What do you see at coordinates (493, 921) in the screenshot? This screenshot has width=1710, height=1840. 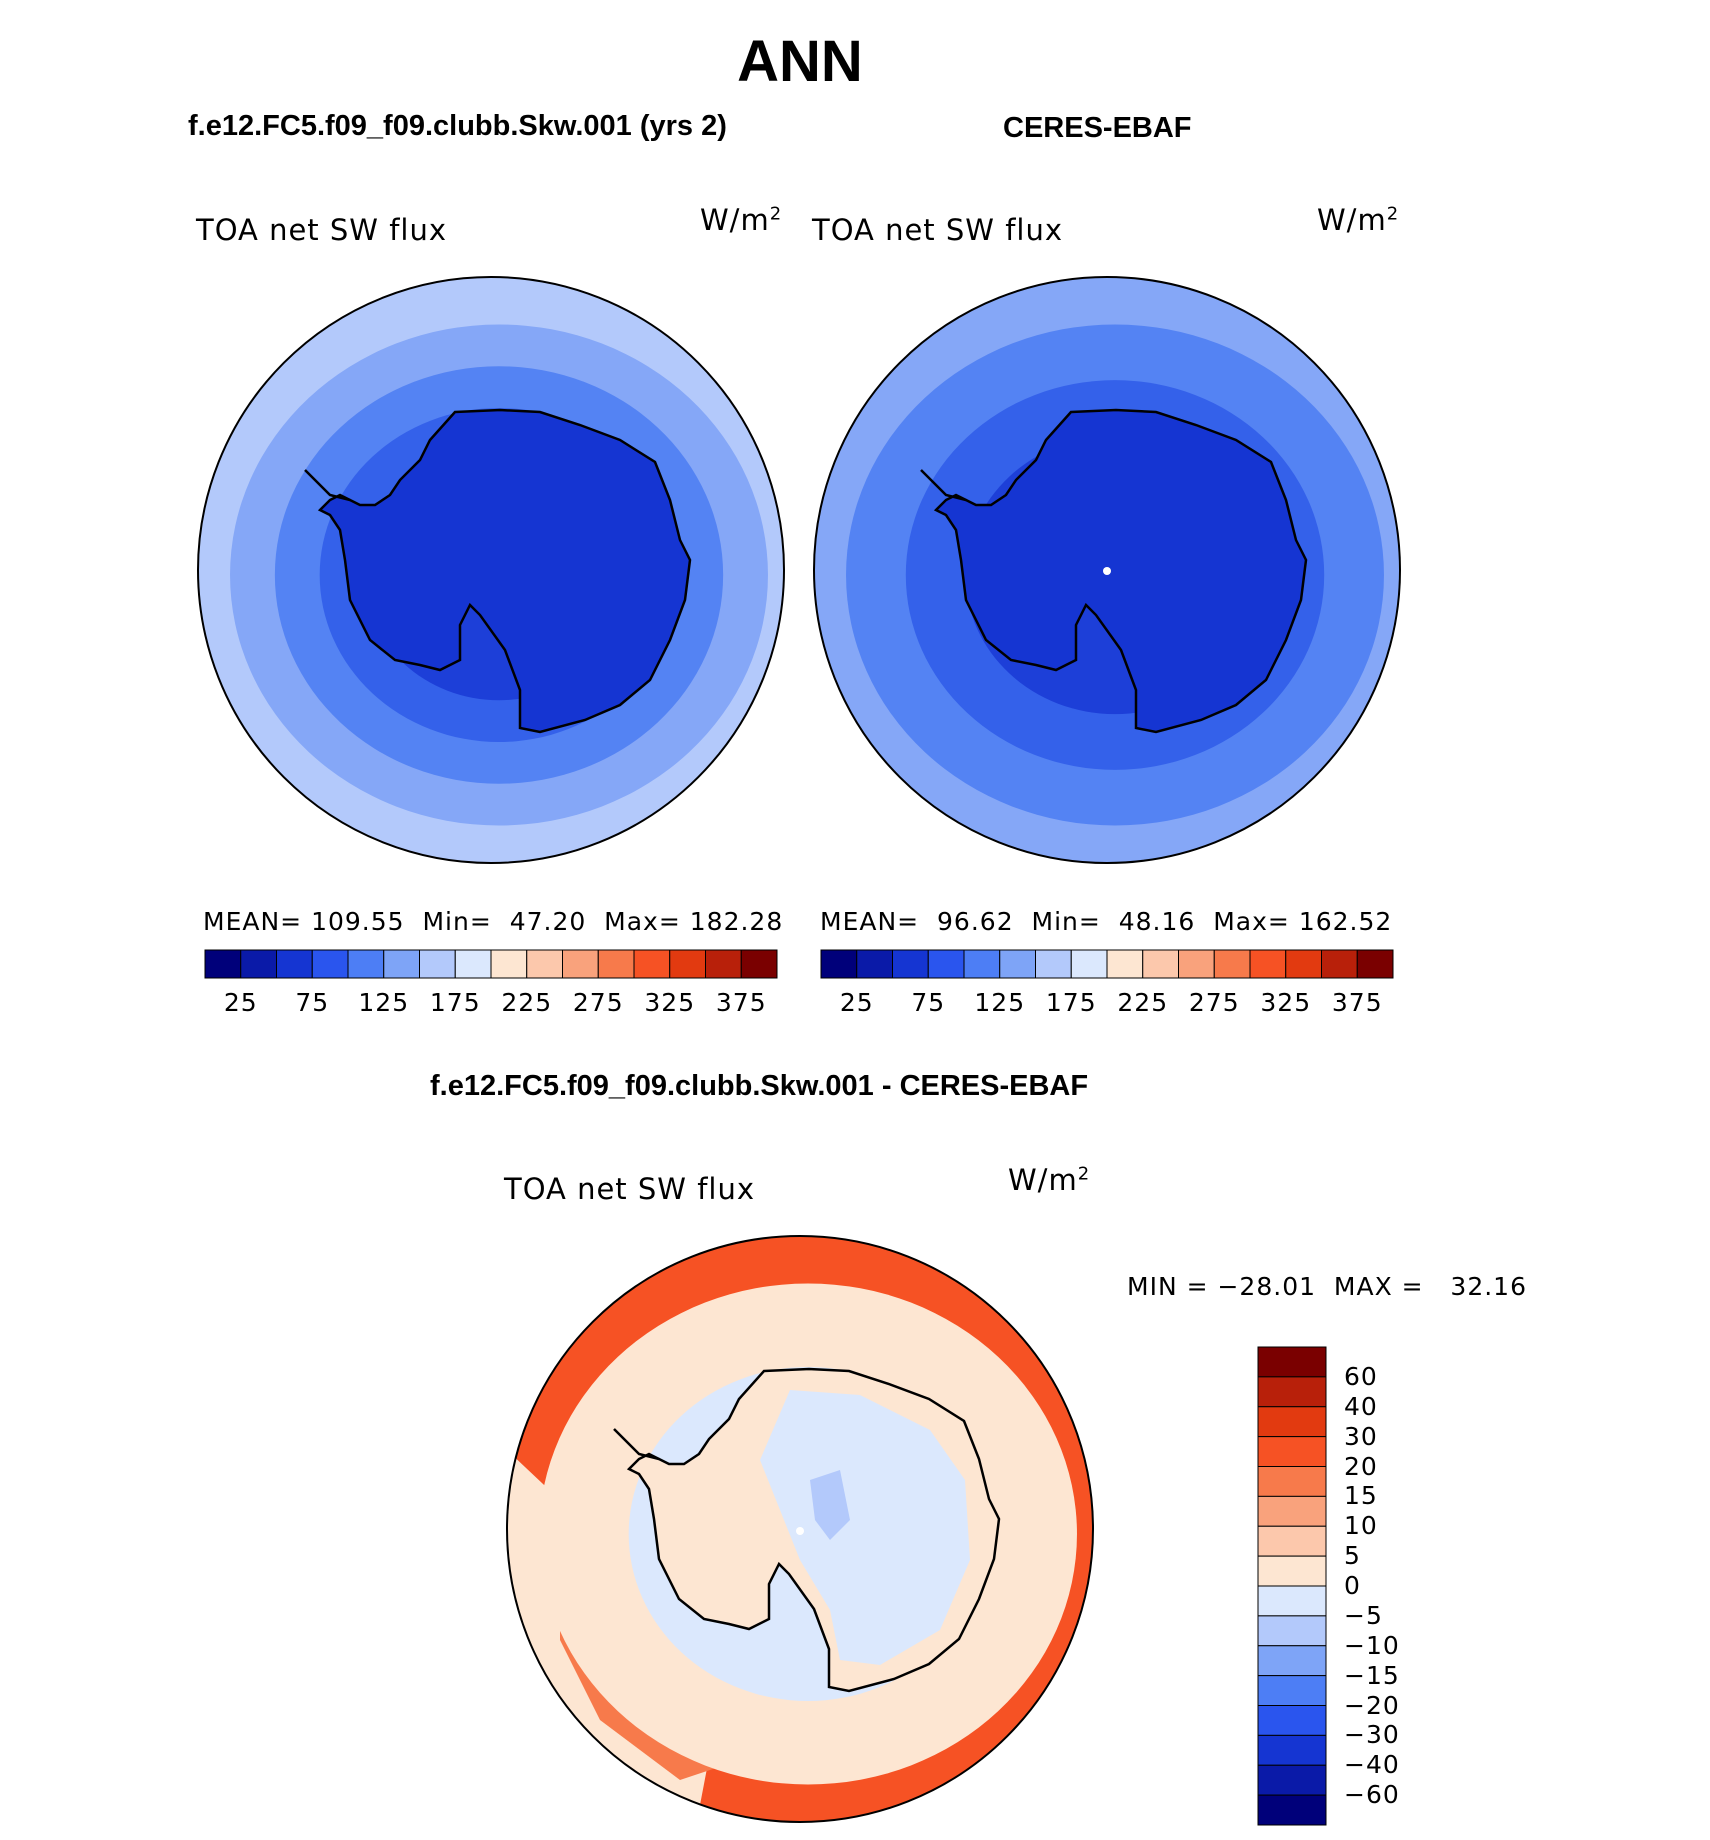 I see `panel-1-stats: MEAN= 109.55 Min= 47.20 Max= 182.28` at bounding box center [493, 921].